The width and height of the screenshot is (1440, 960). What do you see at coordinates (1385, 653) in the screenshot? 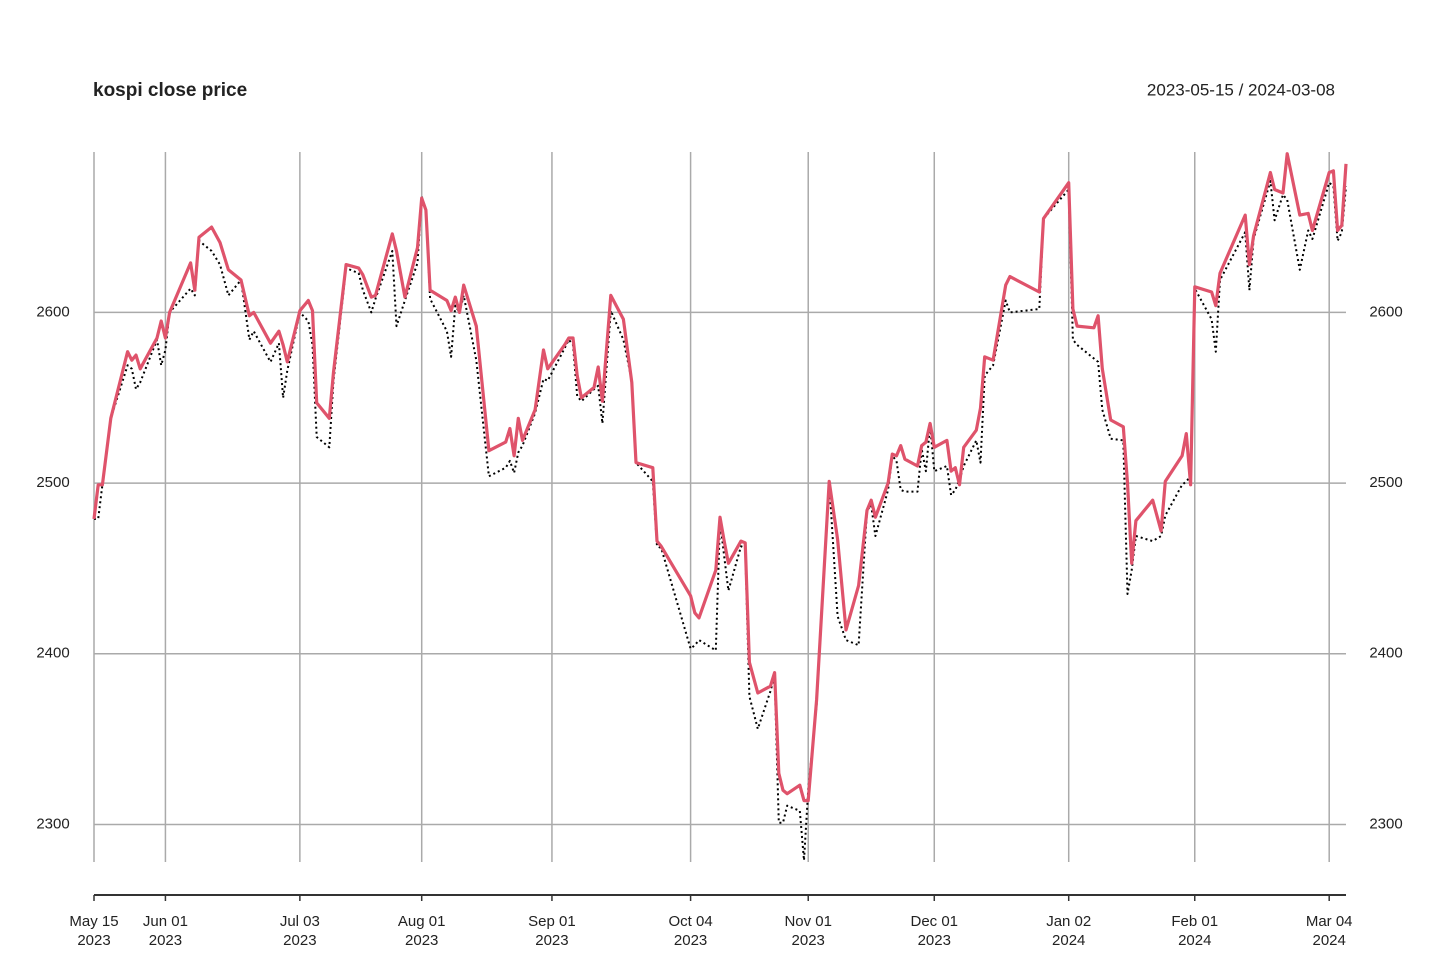
I see `y-tick-label-right: 2400` at bounding box center [1385, 653].